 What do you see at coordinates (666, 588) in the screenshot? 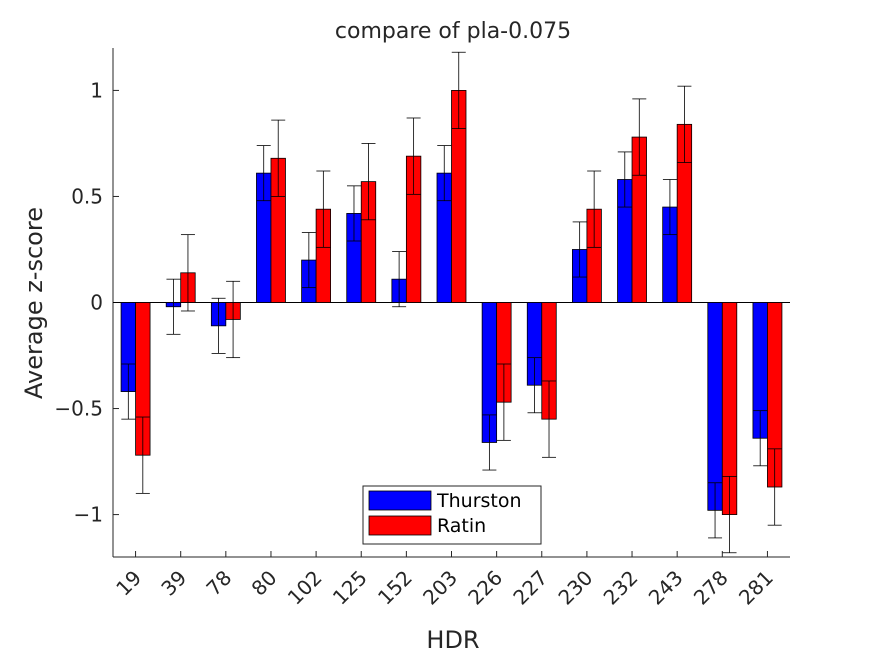
I see `x-tick-label: 243` at bounding box center [666, 588].